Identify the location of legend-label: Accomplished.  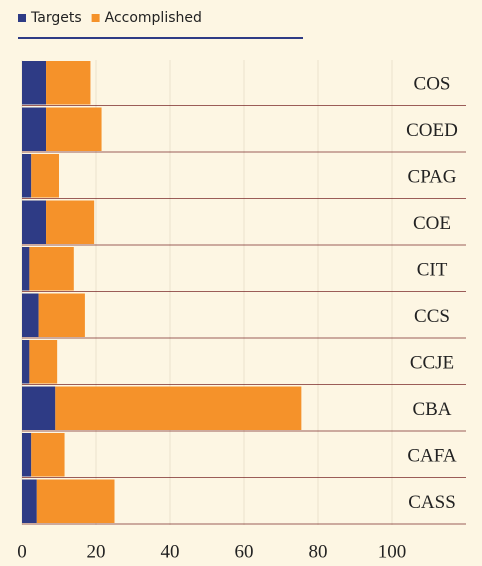
(153, 18).